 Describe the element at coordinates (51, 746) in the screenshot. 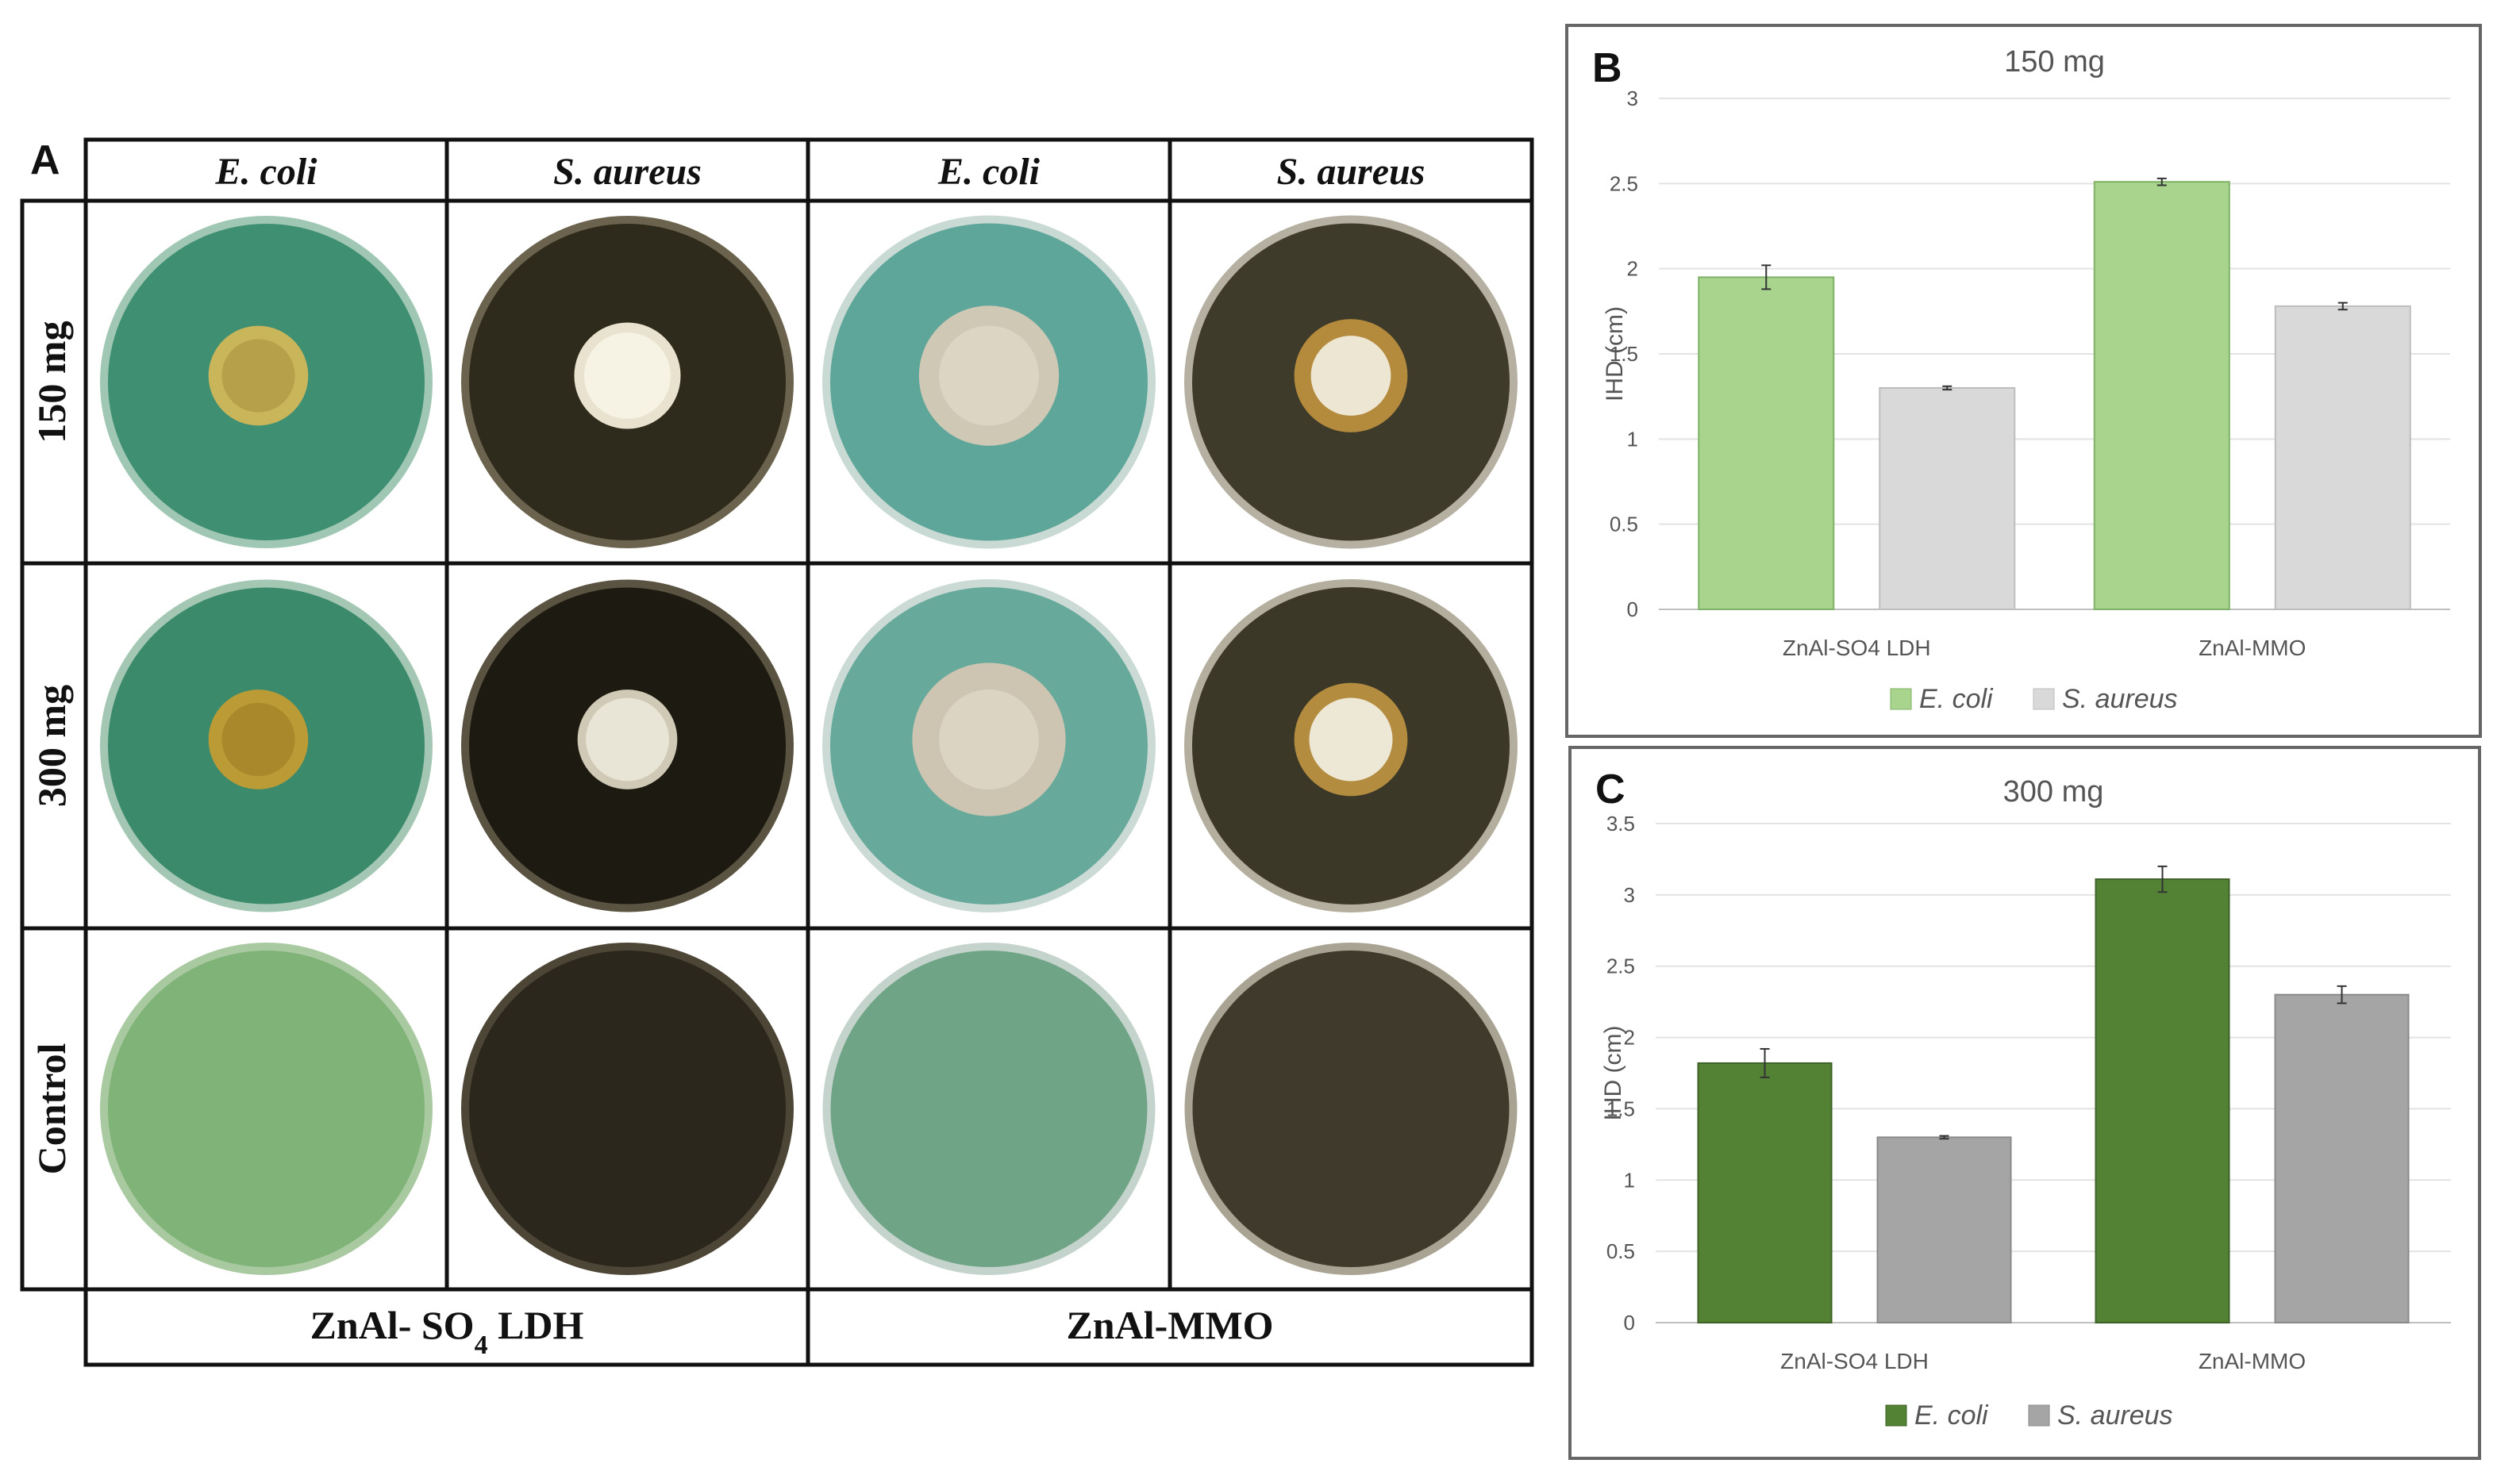

I see `row-label: 300 mg` at that location.